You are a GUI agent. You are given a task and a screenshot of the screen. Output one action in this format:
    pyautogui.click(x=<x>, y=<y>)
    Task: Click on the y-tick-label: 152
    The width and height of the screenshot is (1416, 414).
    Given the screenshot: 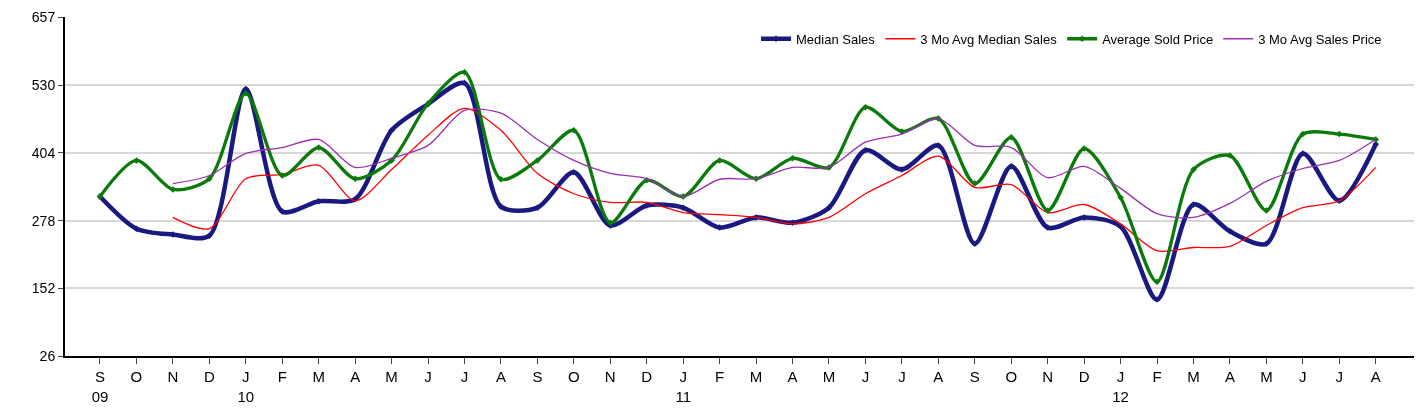 What is the action you would take?
    pyautogui.click(x=43, y=288)
    